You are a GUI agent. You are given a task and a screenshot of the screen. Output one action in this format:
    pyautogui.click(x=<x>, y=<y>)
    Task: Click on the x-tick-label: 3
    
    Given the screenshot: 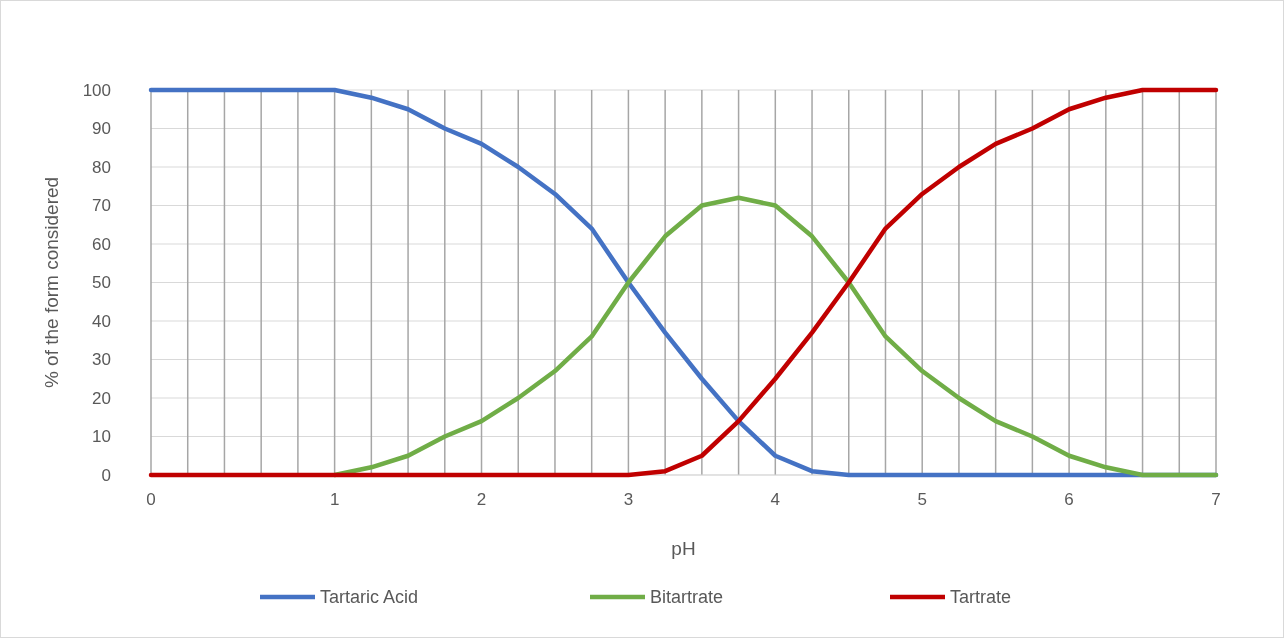 What is the action you would take?
    pyautogui.click(x=628, y=499)
    